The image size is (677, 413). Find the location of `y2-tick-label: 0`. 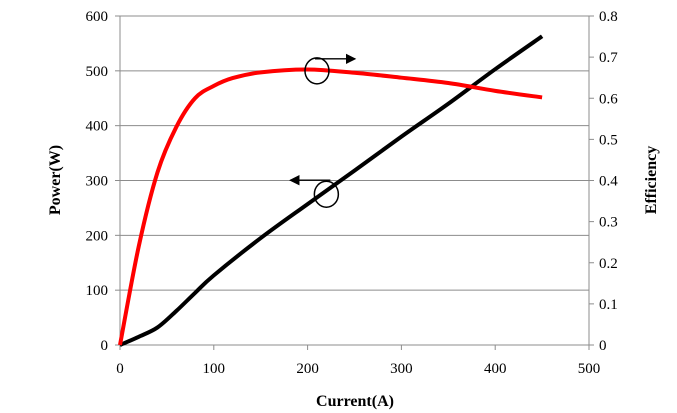

y2-tick-label: 0 is located at coordinates (603, 346).